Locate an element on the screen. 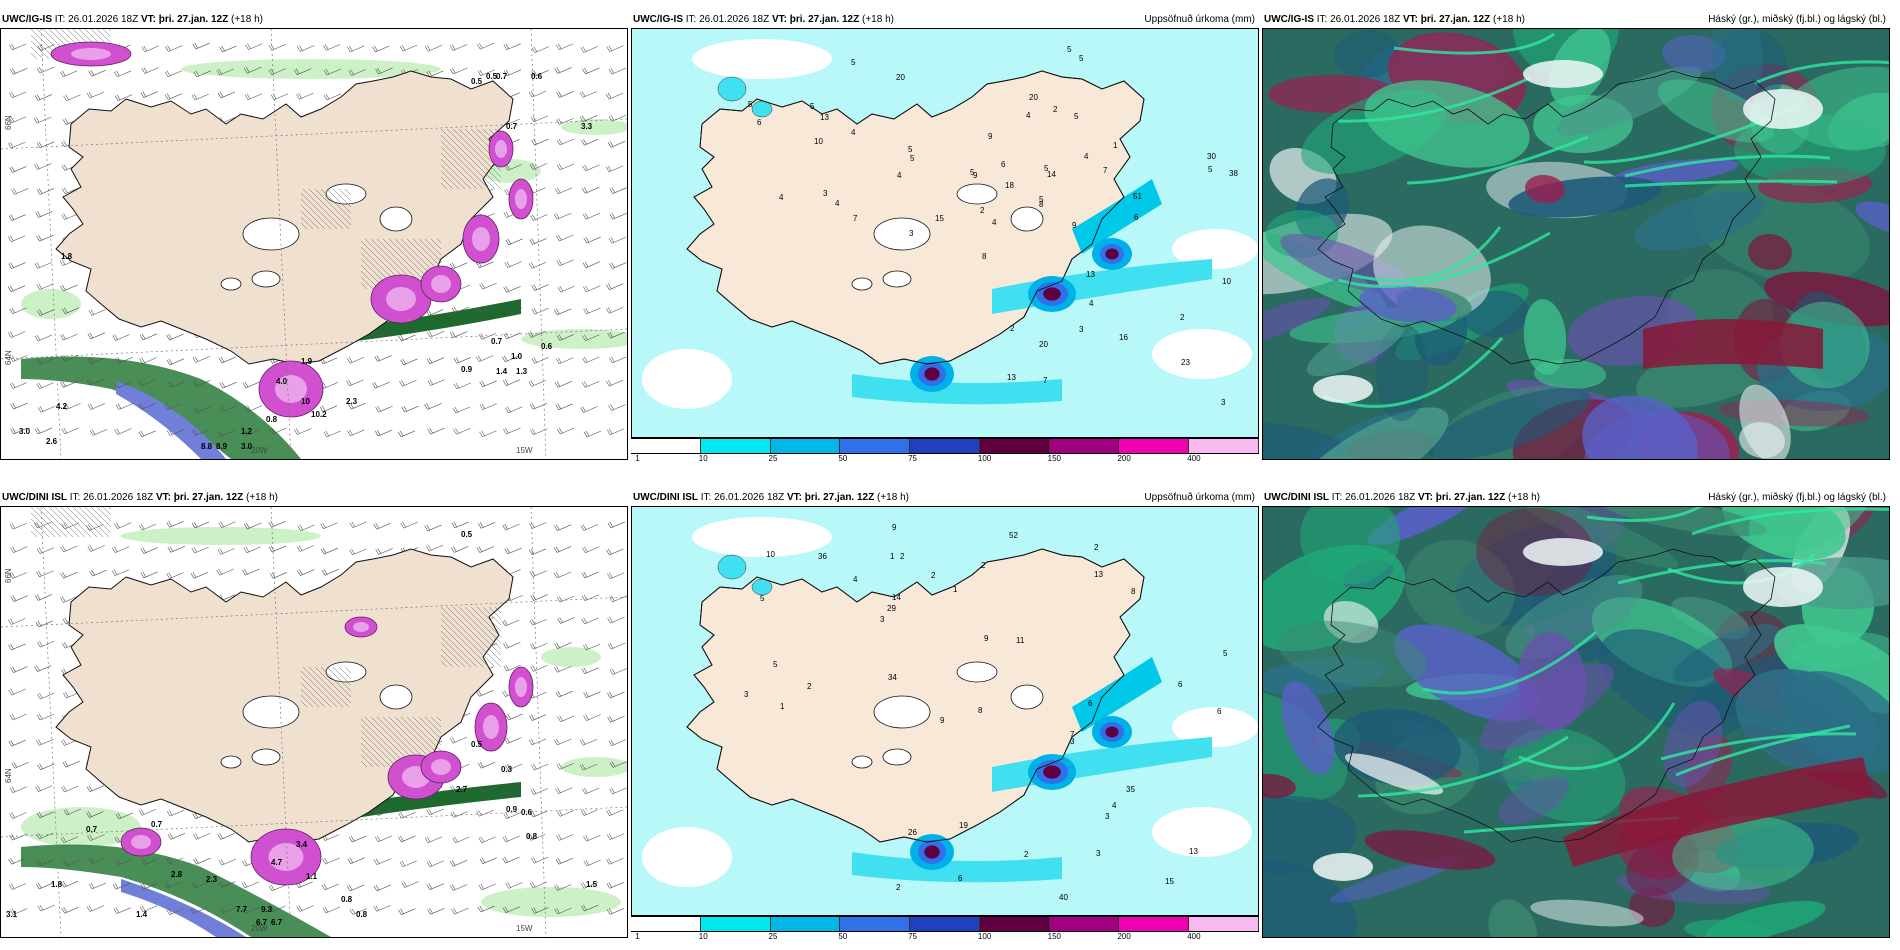 This screenshot has height=950, width=1900. precip-value-label: 3 is located at coordinates (1223, 402).